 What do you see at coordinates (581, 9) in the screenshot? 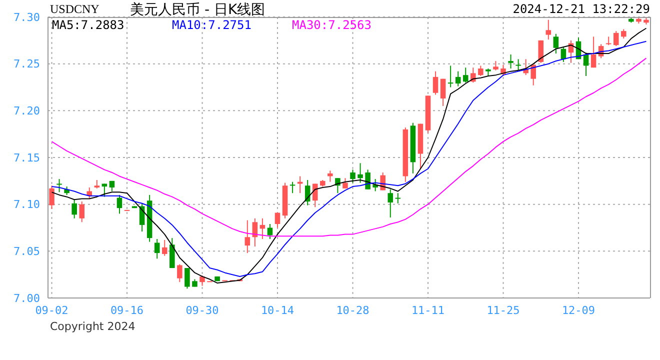
I see `text: 2024-12-21 13:22:29` at bounding box center [581, 9].